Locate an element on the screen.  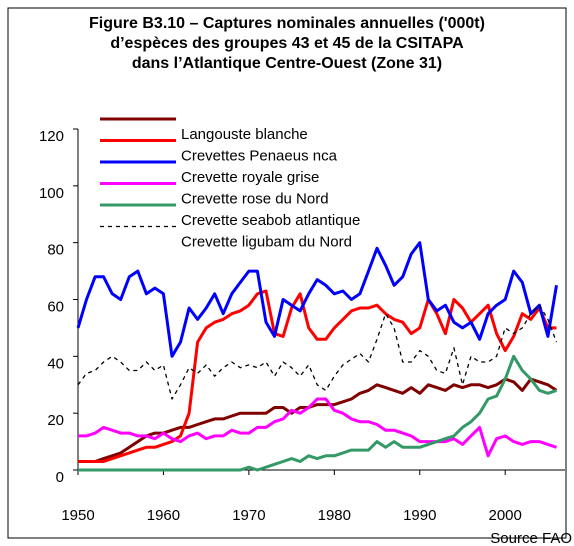
legend-label: Crevette rose du Nord is located at coordinates (255, 198).